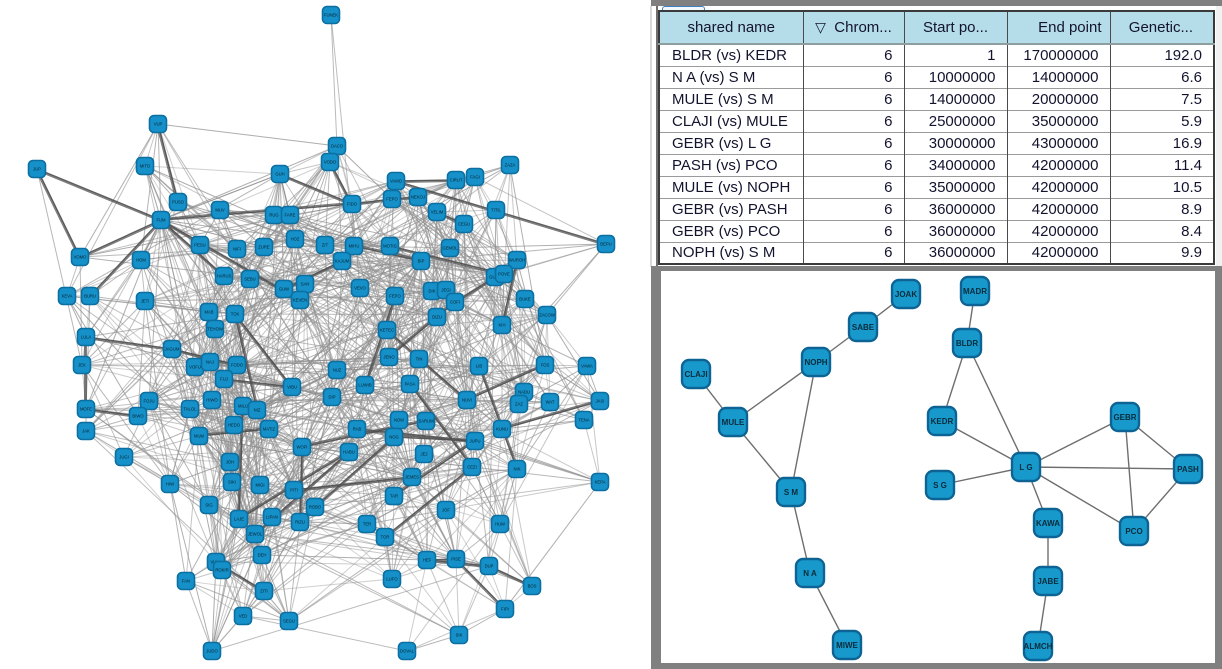  What do you see at coordinates (208, 312) in the screenshot?
I see `svg-text: MAB` at bounding box center [208, 312].